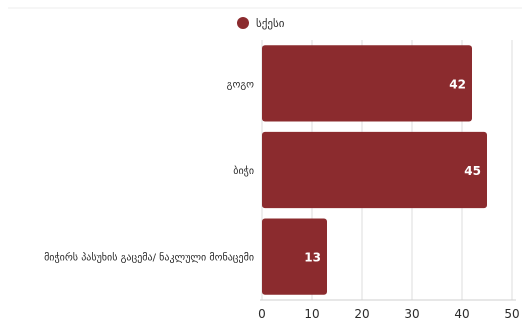 The image size is (530, 322). What do you see at coordinates (243, 23) in the screenshot?
I see `legend-swatch` at bounding box center [243, 23].